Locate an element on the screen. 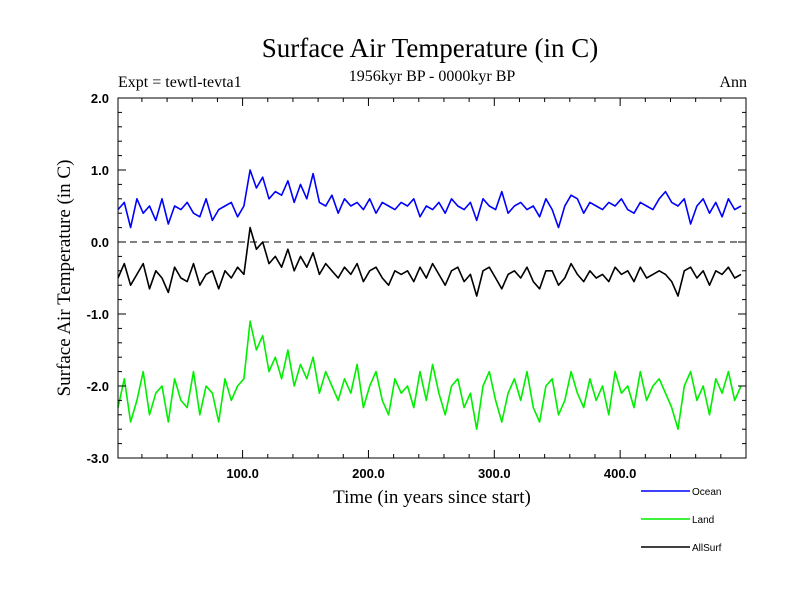  series-line-ocean is located at coordinates (429, 199).